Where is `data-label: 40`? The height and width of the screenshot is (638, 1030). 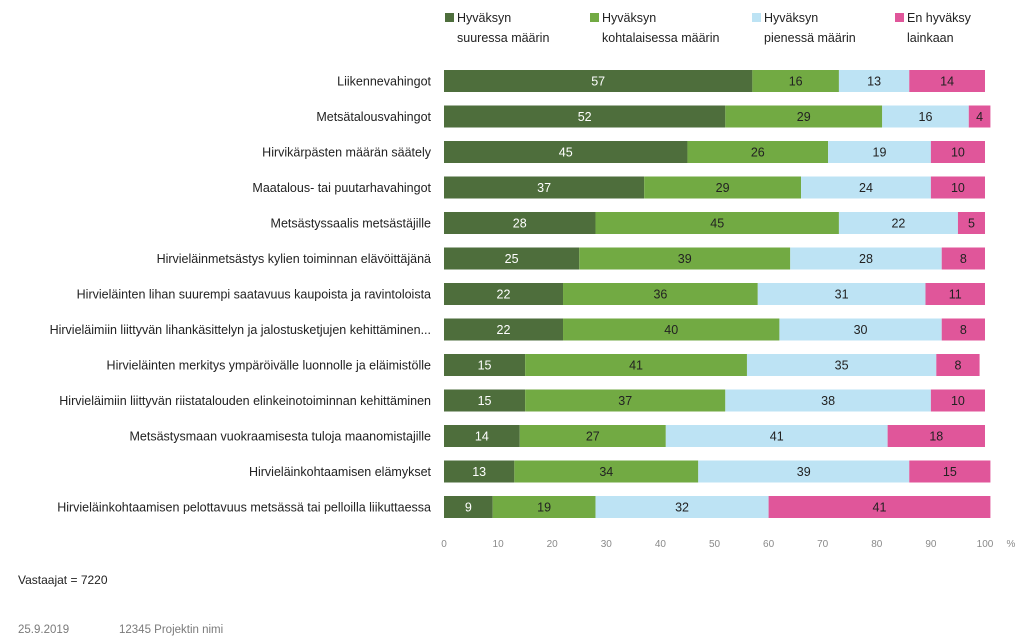 data-label: 40 is located at coordinates (671, 330).